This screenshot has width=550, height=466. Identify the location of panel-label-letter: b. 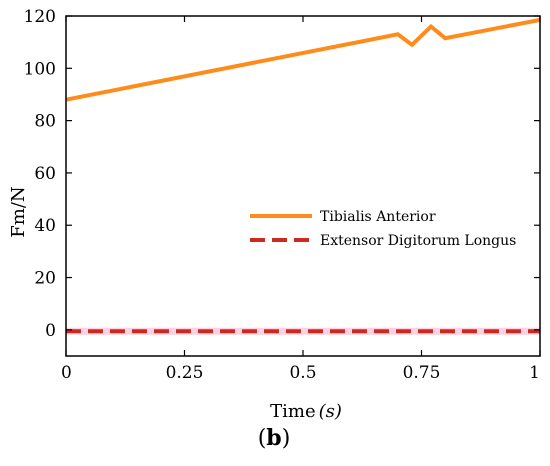
(273, 438).